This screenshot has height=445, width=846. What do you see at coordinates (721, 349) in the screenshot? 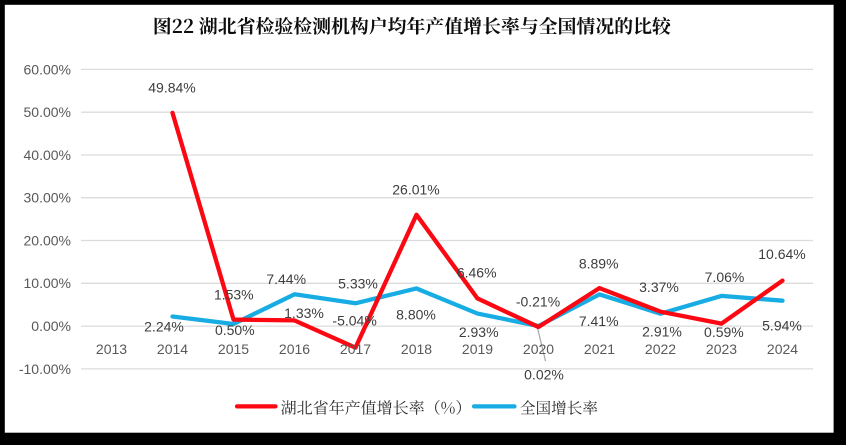
I see `svg-text: 2023` at bounding box center [721, 349].